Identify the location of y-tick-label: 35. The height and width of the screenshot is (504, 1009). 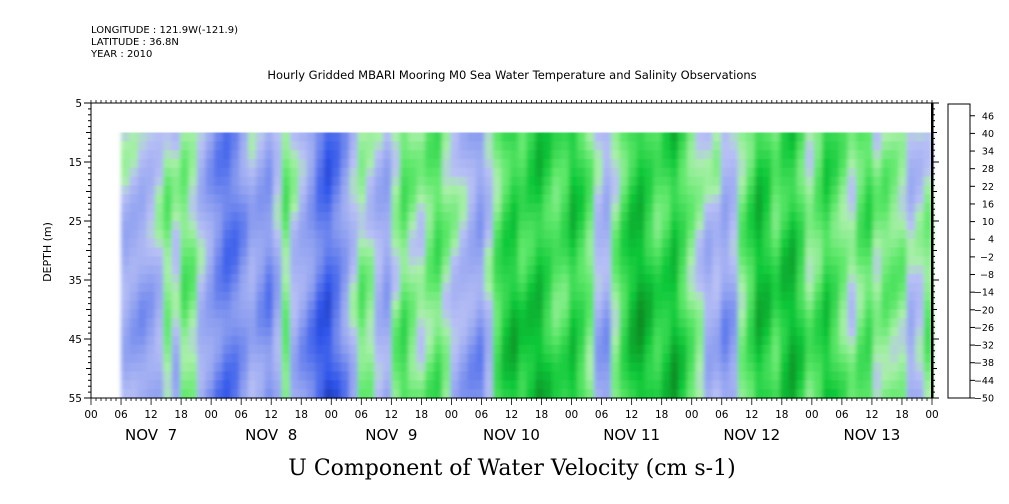
(75, 281).